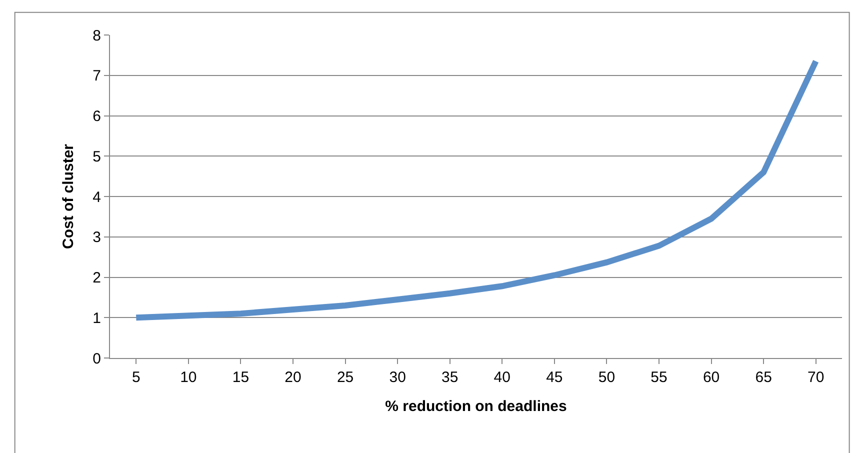 The image size is (862, 453). Describe the element at coordinates (293, 377) in the screenshot. I see `x-tick-label: 20` at that location.